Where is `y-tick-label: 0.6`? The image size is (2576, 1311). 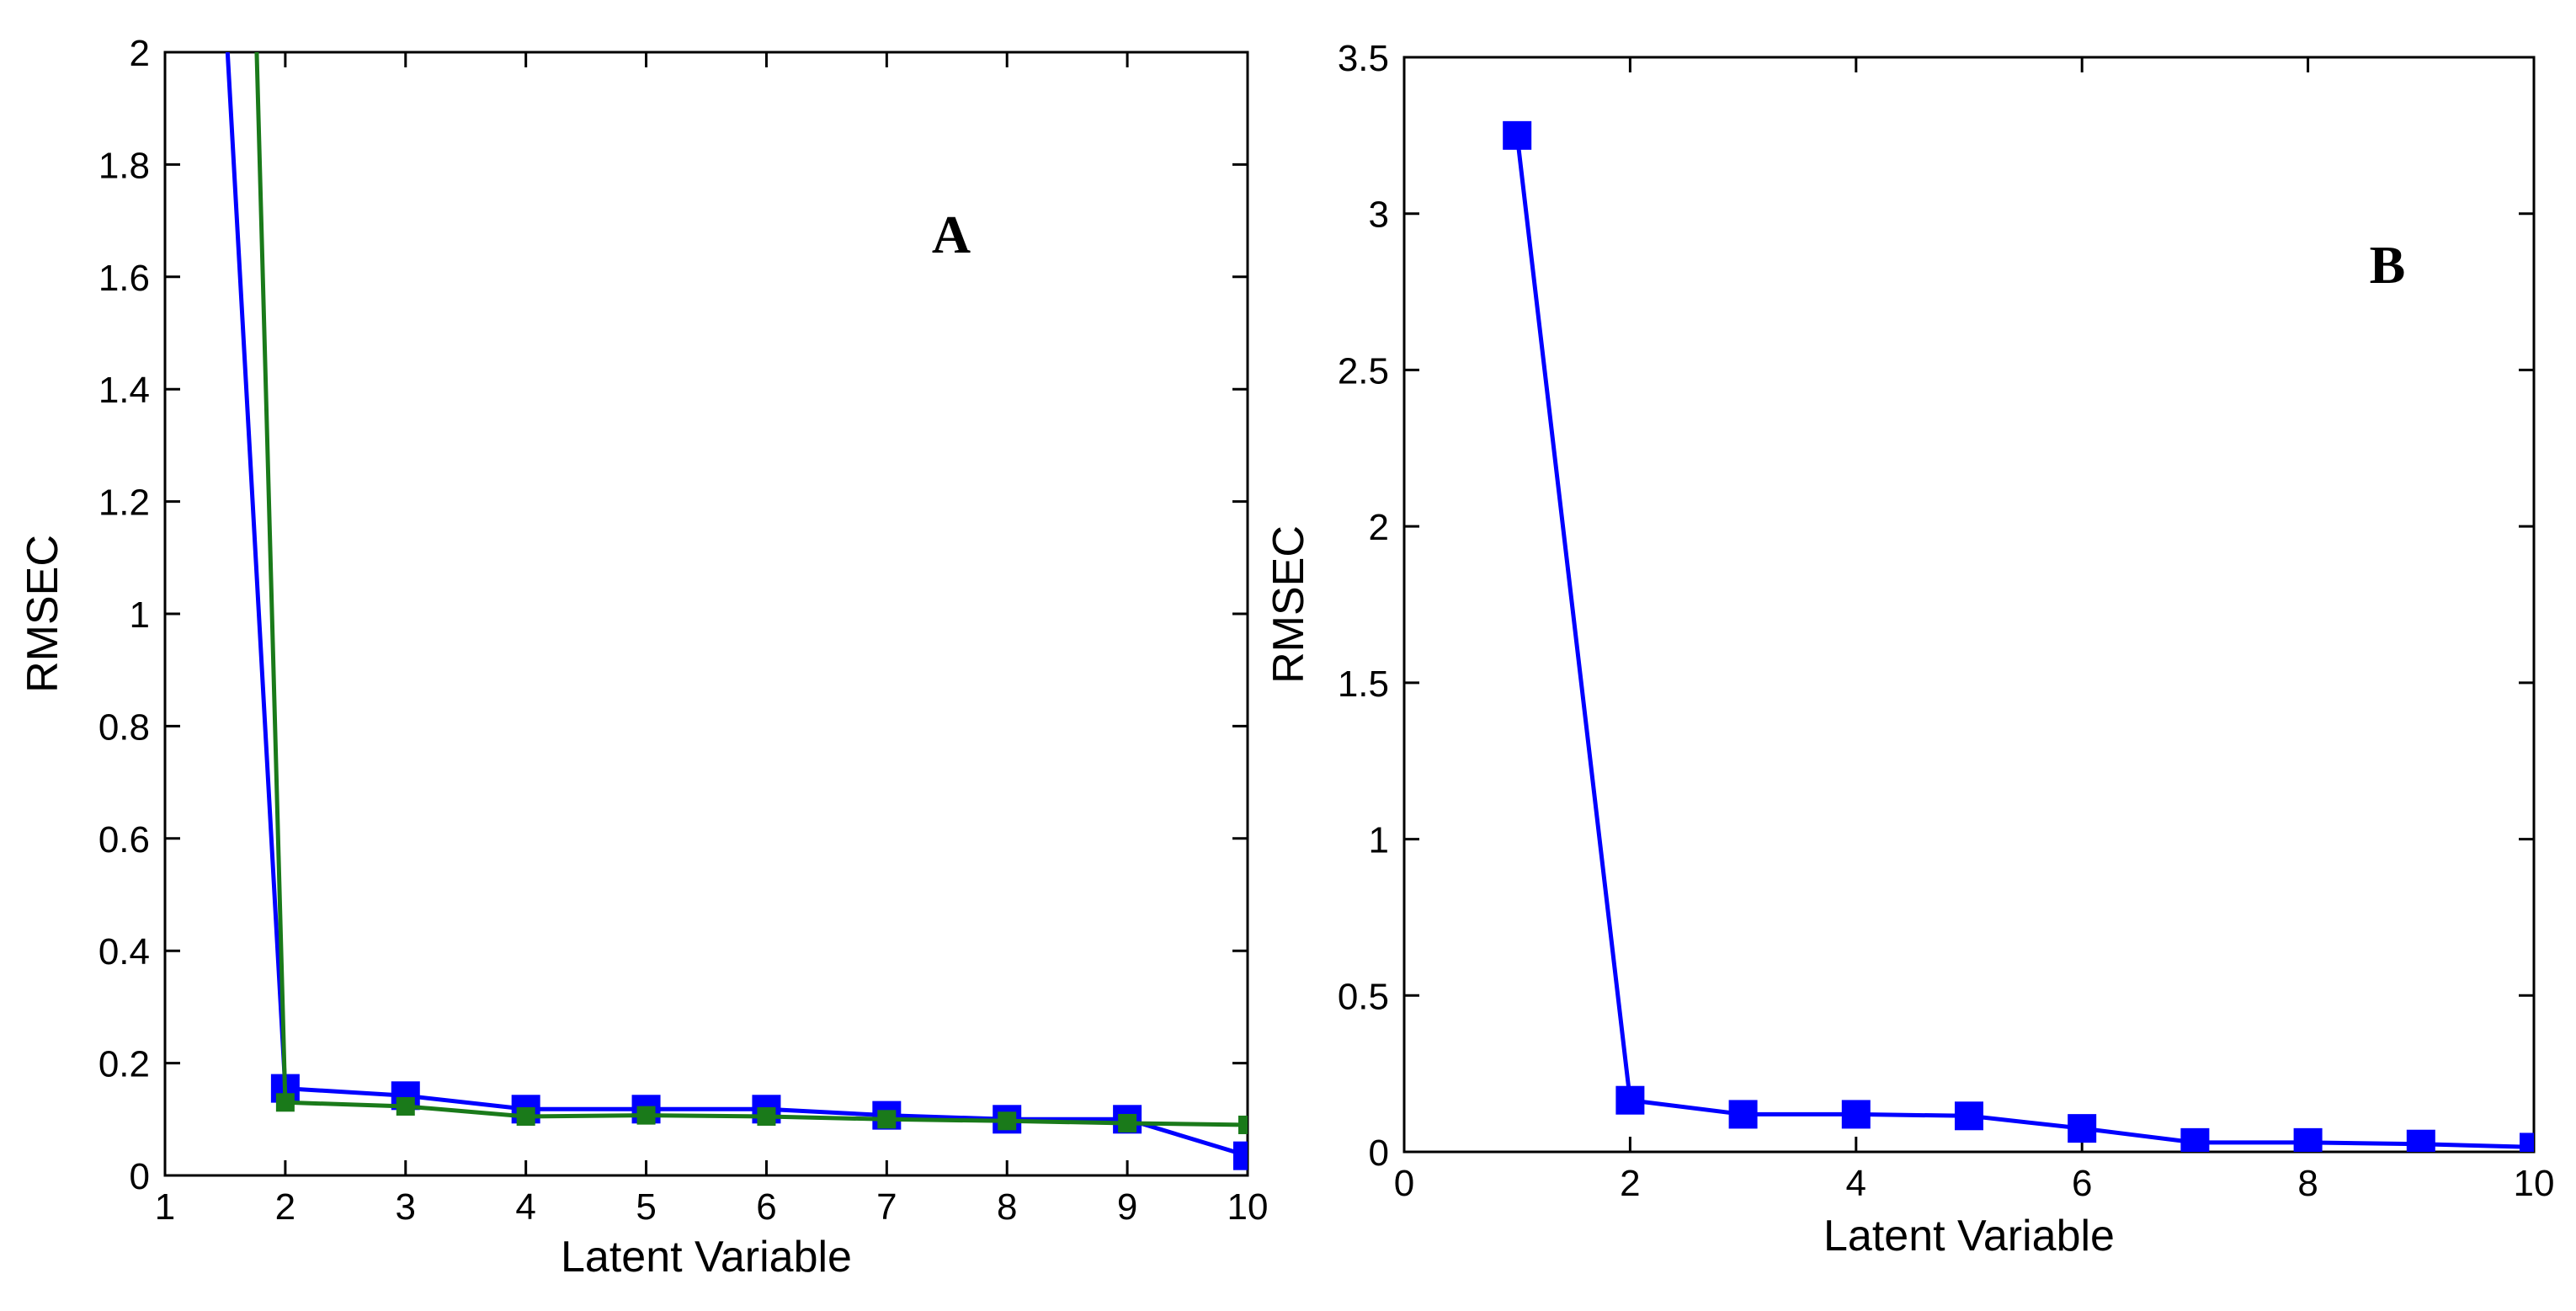
y-tick-label: 0.6 is located at coordinates (124, 840).